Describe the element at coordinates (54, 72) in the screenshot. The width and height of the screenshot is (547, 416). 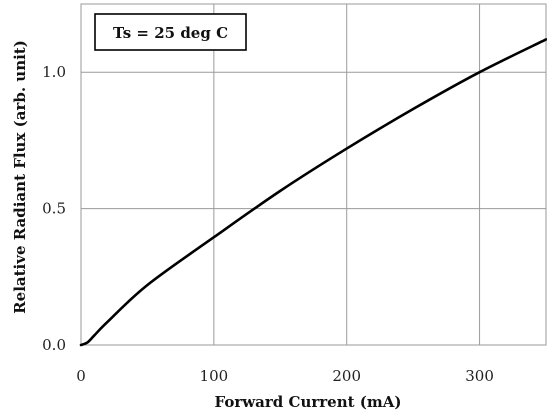
I see `y-tick-label: 1.0` at that location.